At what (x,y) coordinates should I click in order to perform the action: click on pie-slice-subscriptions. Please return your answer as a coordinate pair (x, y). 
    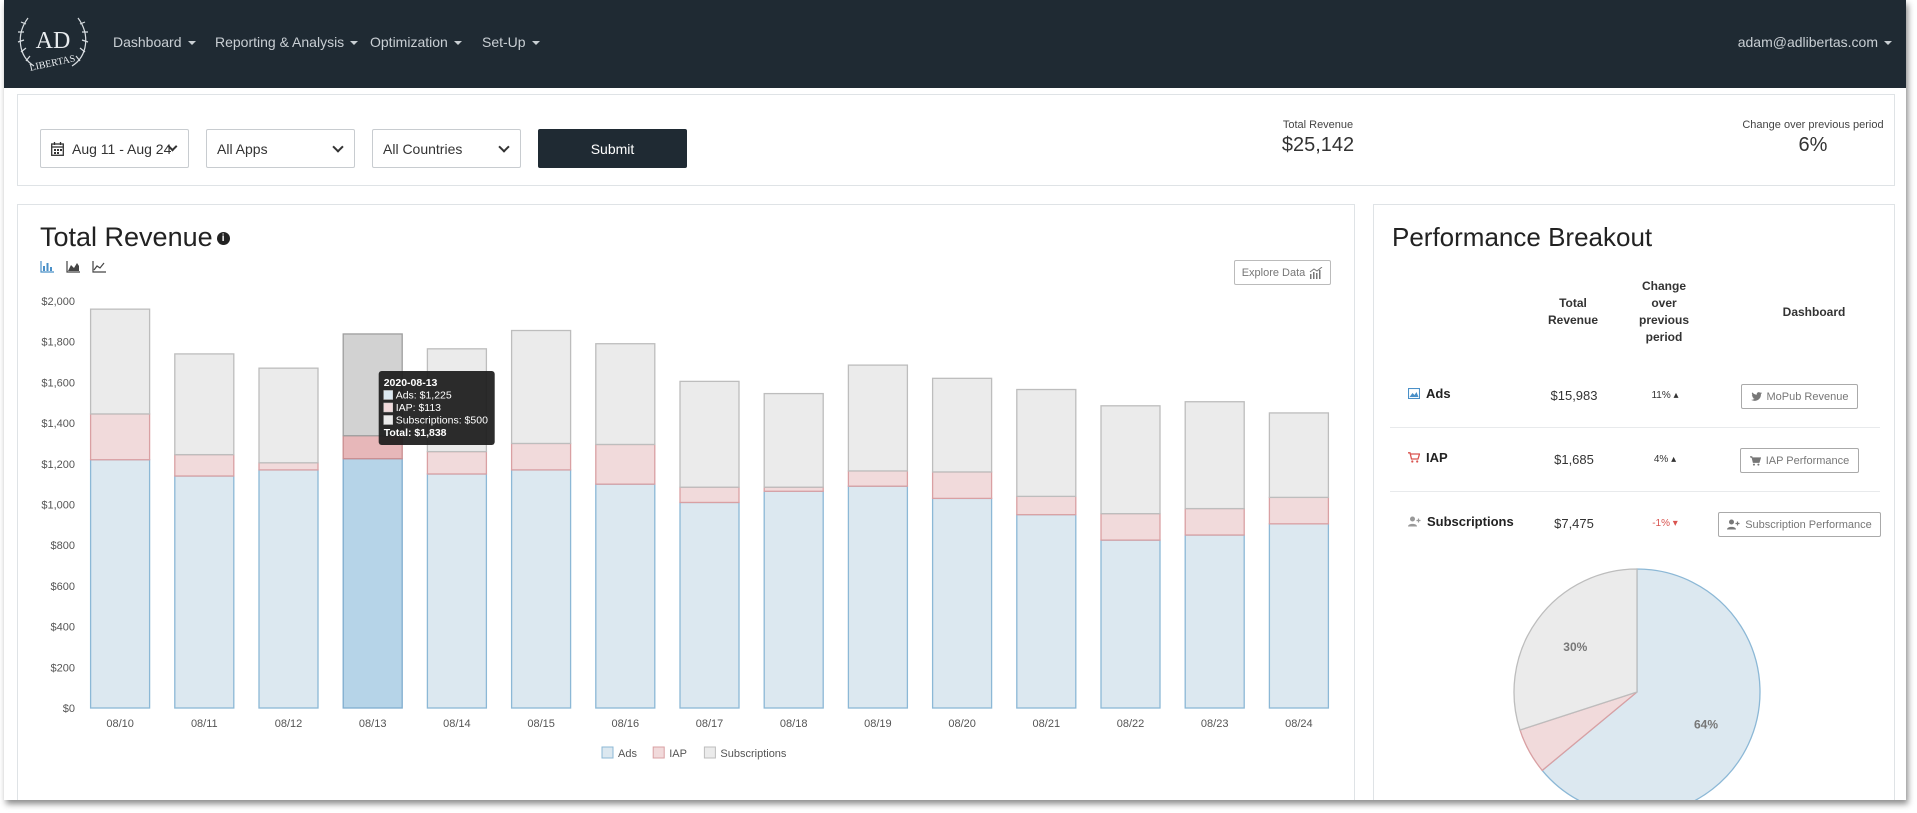
    Looking at the image, I should click on (1575, 649).